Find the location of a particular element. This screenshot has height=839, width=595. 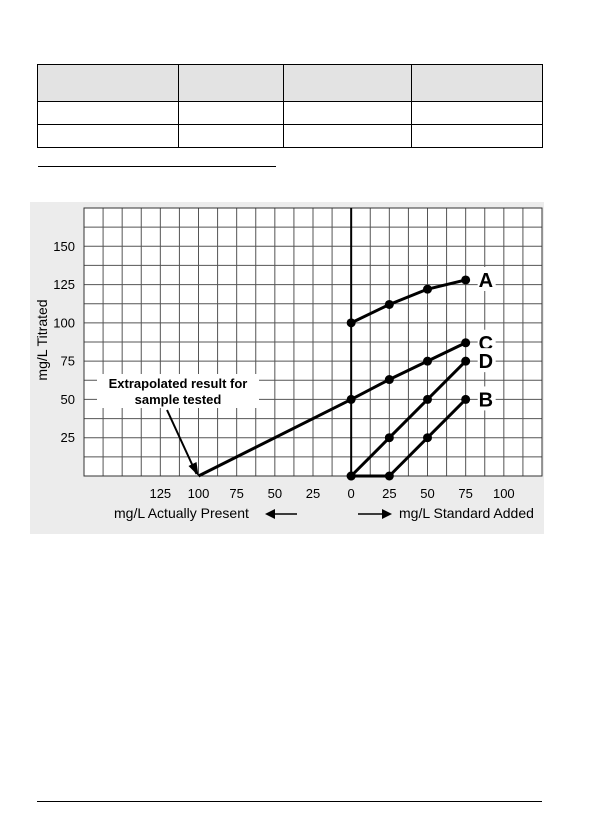

series-label-d: D is located at coordinates (486, 362).